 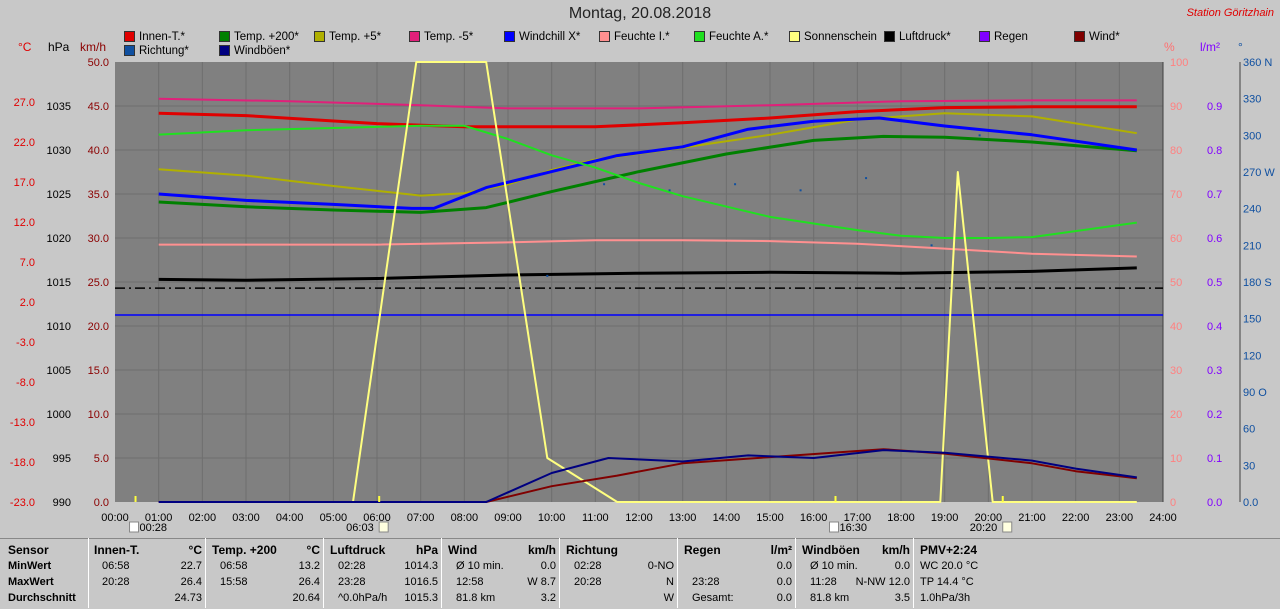 What do you see at coordinates (266, 574) in the screenshot?
I see `stats-temp200: Temp. +200 °C 06:58 13.2 15:58 26.4 20.64` at bounding box center [266, 574].